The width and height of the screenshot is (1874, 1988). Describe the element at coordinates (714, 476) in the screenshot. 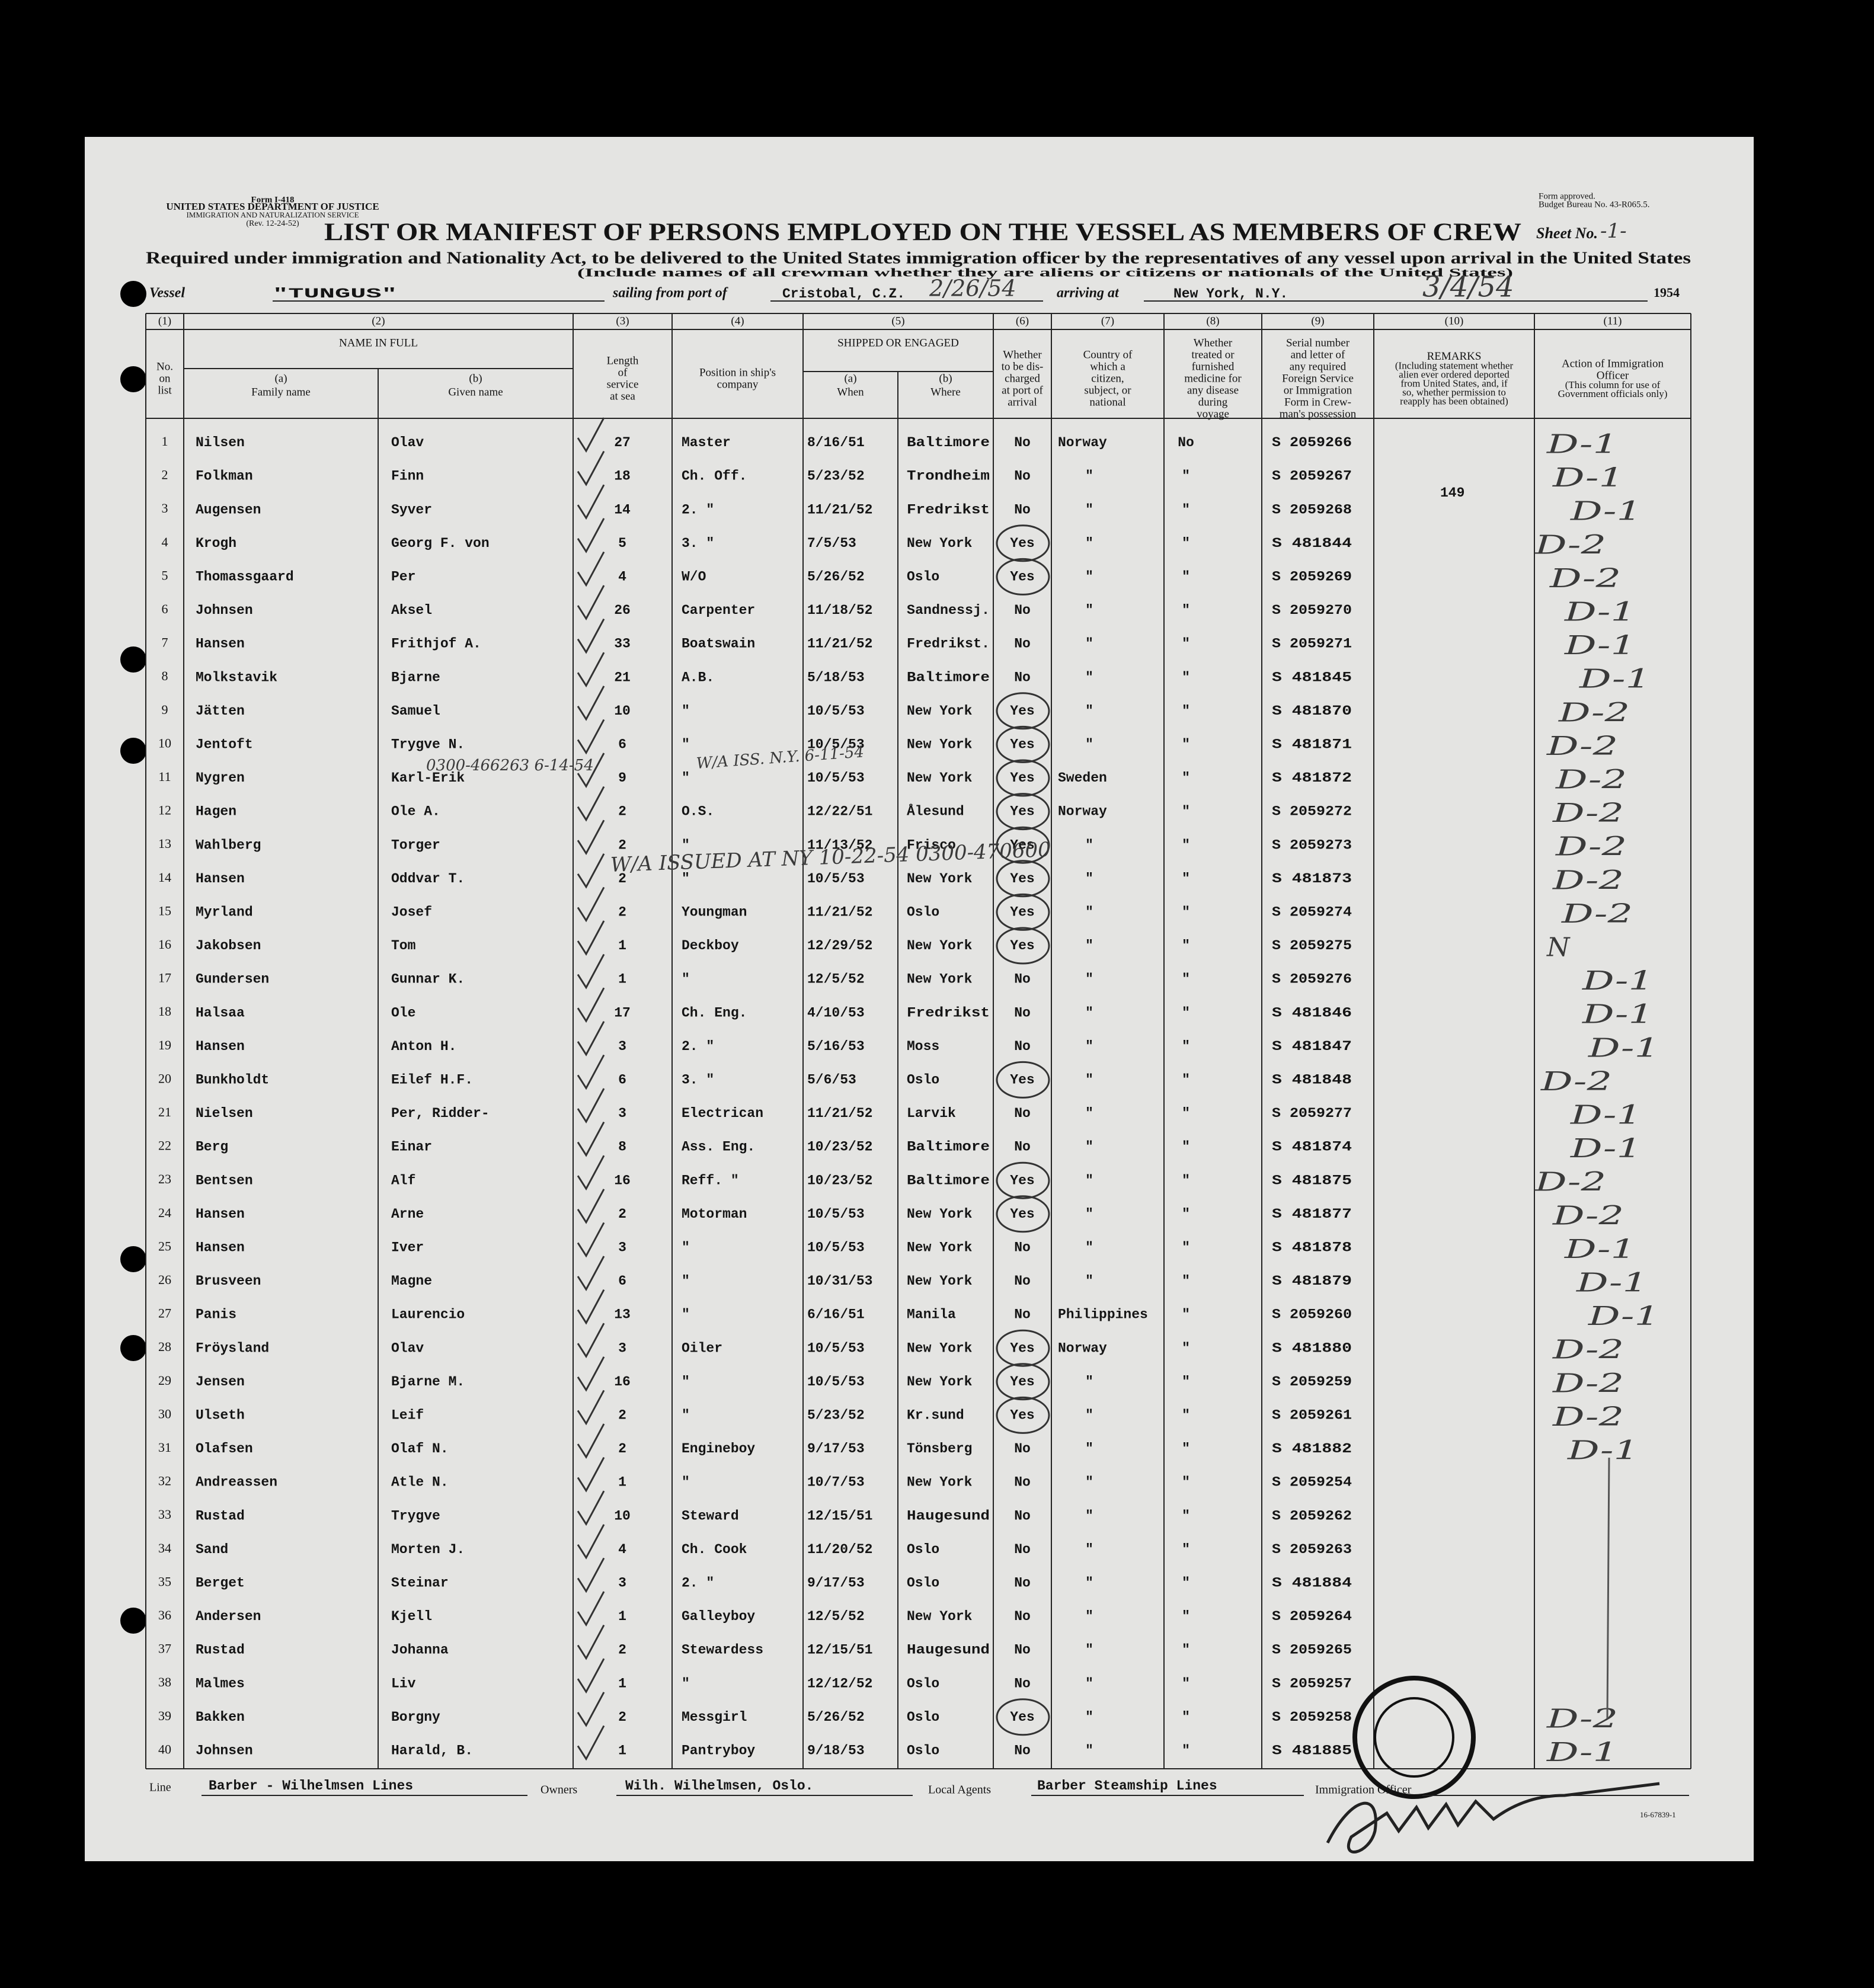

I see `position: Ch. Off.` at that location.